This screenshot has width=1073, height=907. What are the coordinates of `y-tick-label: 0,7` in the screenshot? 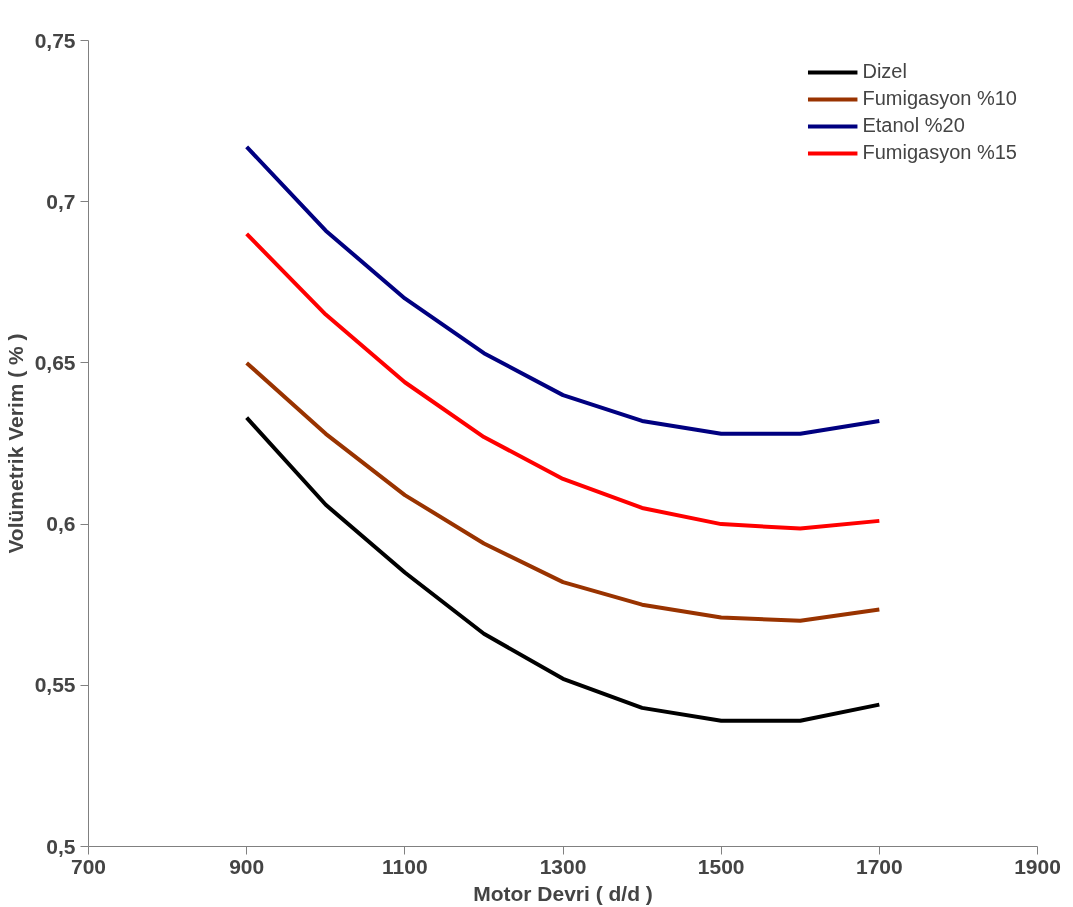 It's located at (61, 201).